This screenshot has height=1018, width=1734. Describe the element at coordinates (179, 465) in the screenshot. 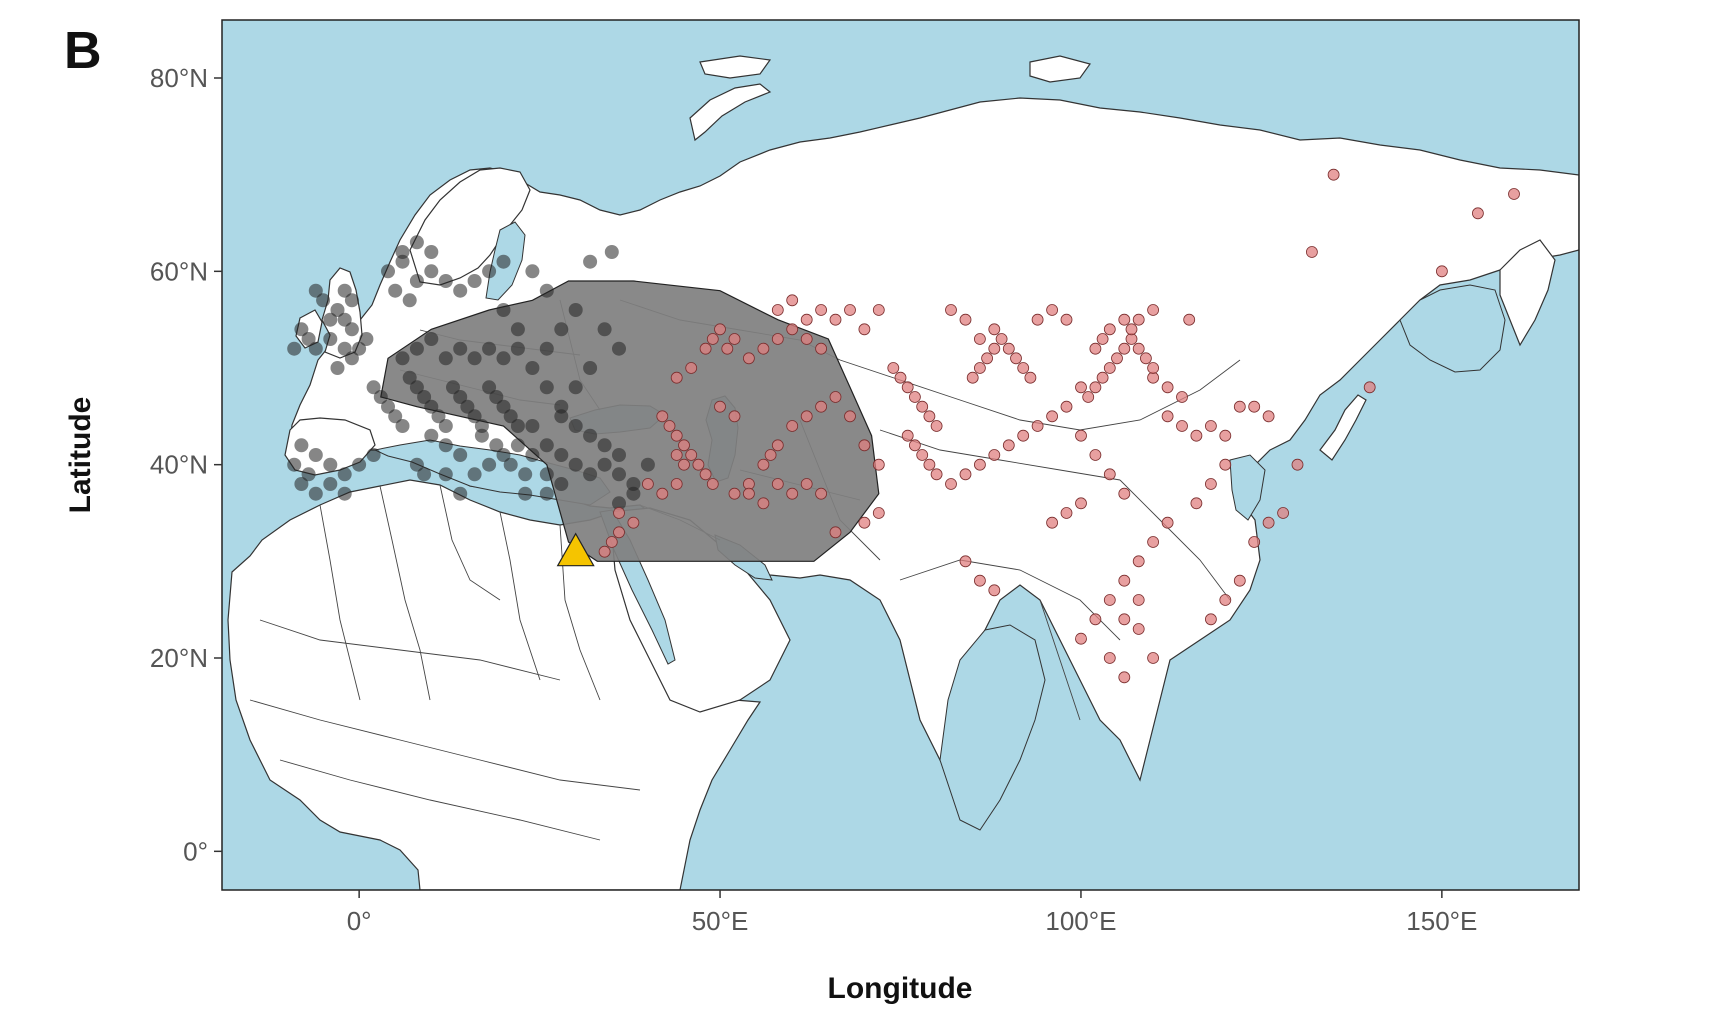

I see `y-tick-label: 40°N` at that location.